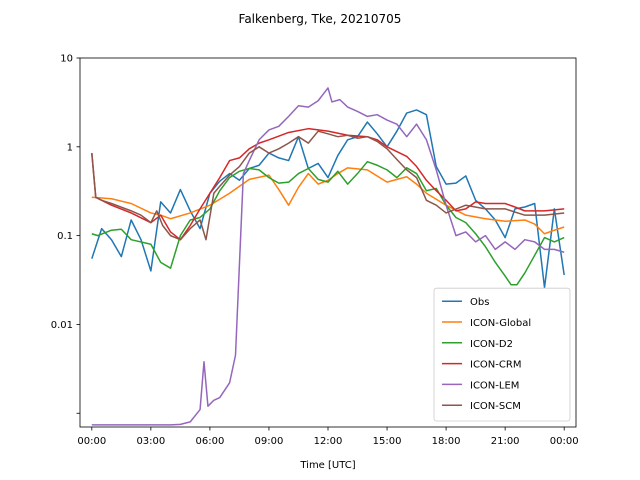  I want to click on series-line-icon-global, so click(328, 201).